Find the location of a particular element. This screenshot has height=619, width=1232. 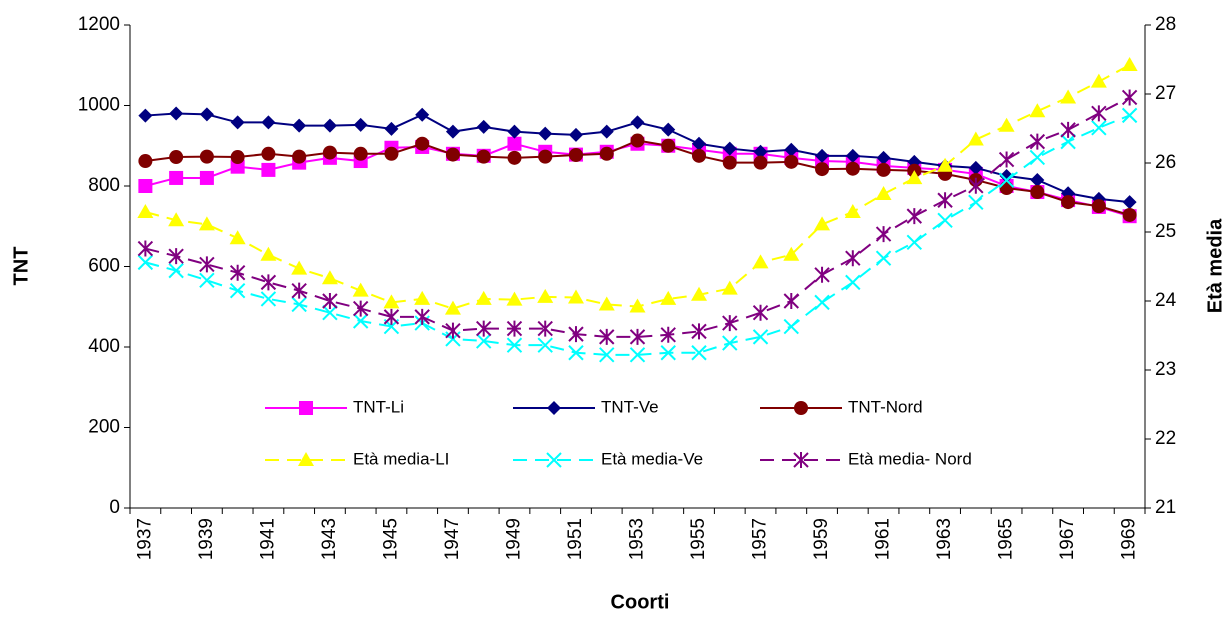

y-tick-label: 0 is located at coordinates (114, 507).